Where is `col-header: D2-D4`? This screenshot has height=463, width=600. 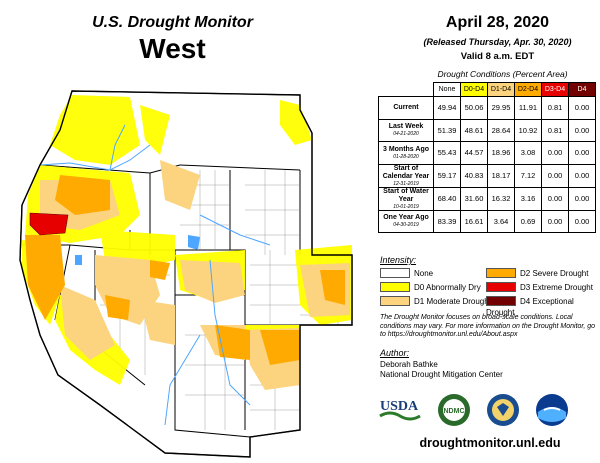
col-header: D2-D4 is located at coordinates (528, 89).